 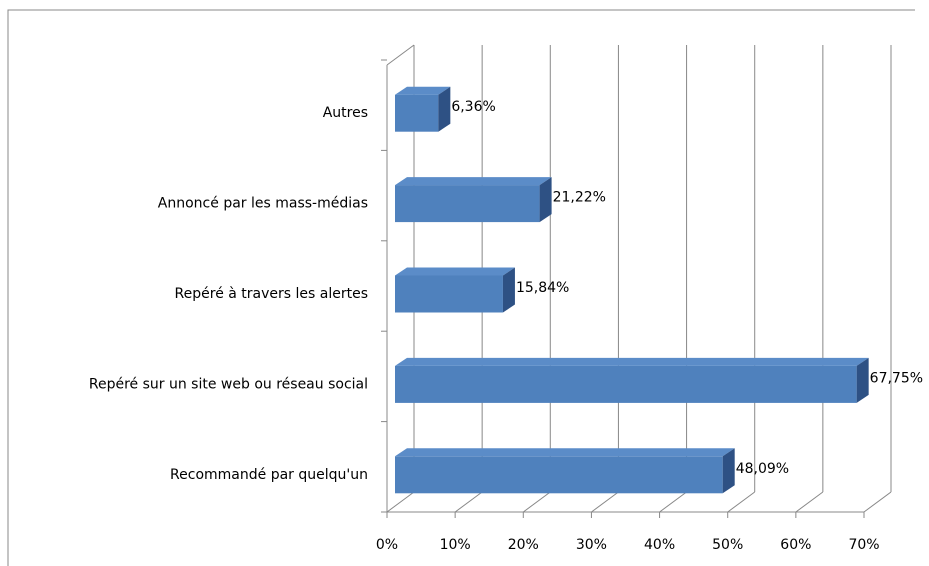 I want to click on value-label: 21,22%, so click(x=579, y=198).